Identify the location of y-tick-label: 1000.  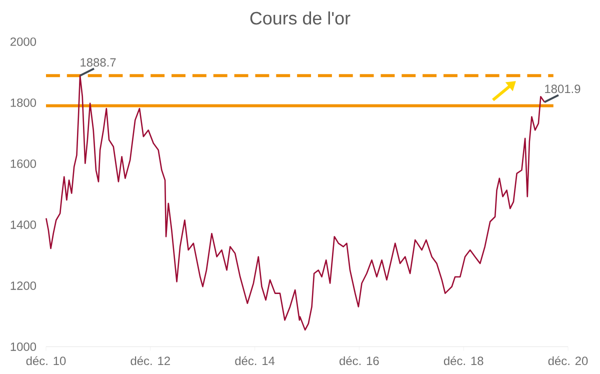
(23, 346).